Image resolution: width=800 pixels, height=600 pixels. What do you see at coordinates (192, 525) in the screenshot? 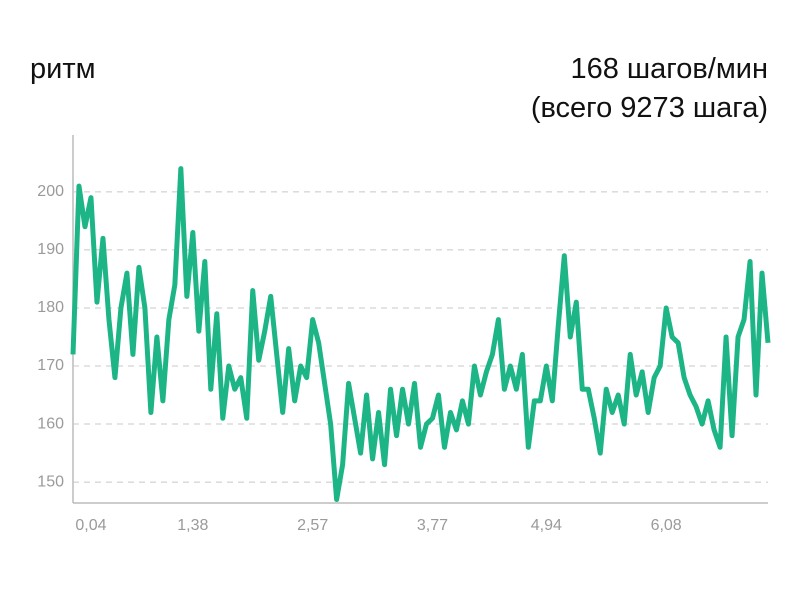
I see `x-tick-label: 1,38` at bounding box center [192, 525].